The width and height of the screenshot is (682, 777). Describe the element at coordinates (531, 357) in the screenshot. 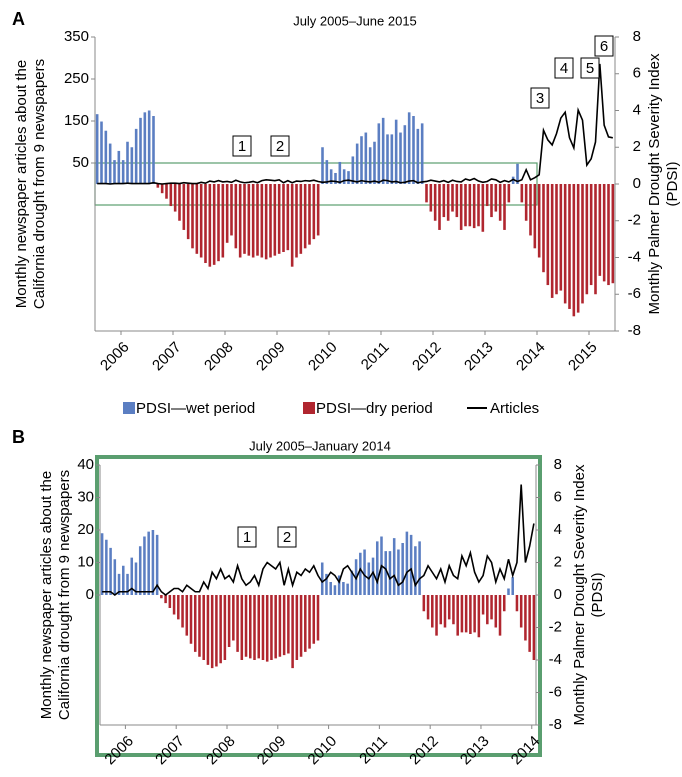

I see `x-tick-label: 2014` at that location.